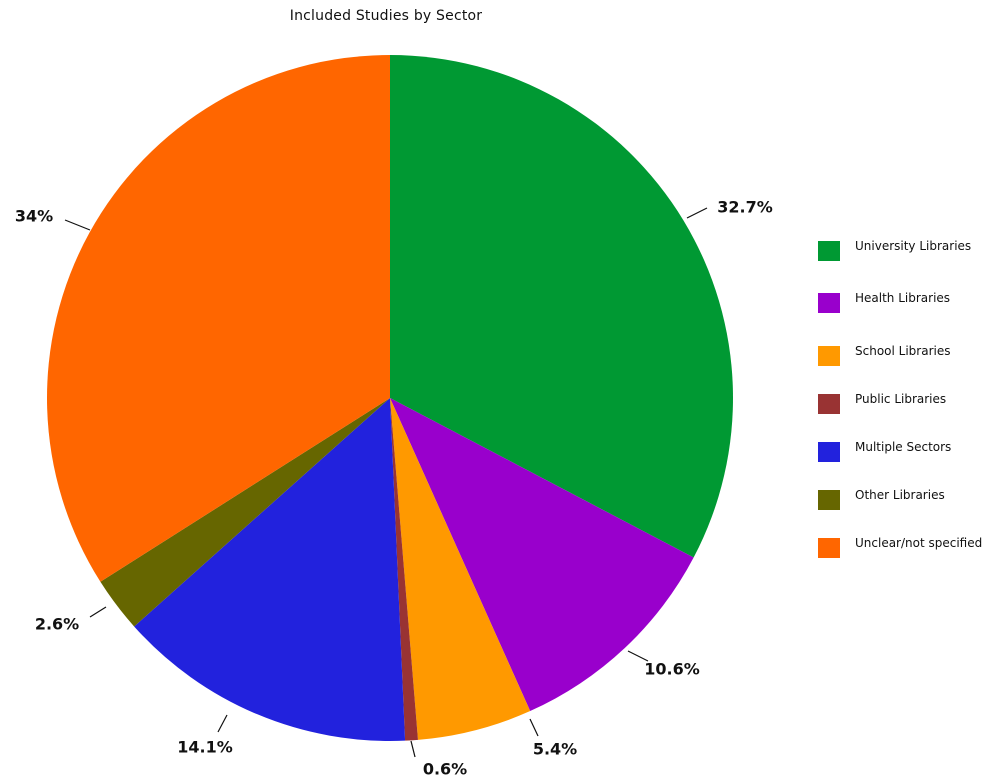 Image resolution: width=992 pixels, height=778 pixels. What do you see at coordinates (672, 669) in the screenshot?
I see `data-label: 10.6%` at bounding box center [672, 669].